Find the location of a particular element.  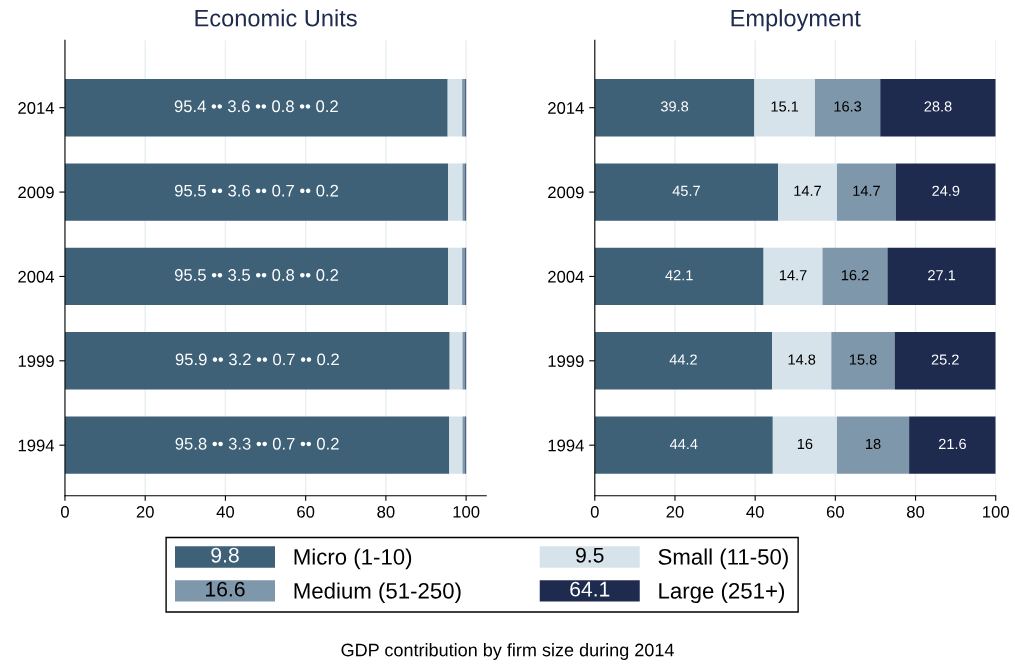

data-label: 15.1 is located at coordinates (785, 106).